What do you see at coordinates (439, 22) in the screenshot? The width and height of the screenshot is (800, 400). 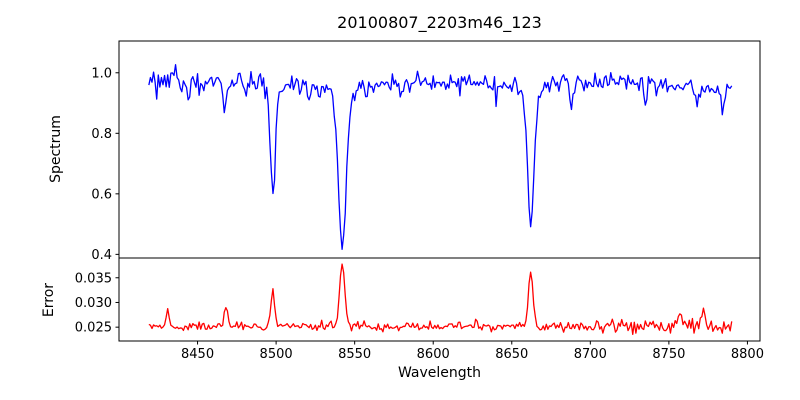 I see `plot-title: 20100807_2203m46_123` at bounding box center [439, 22].